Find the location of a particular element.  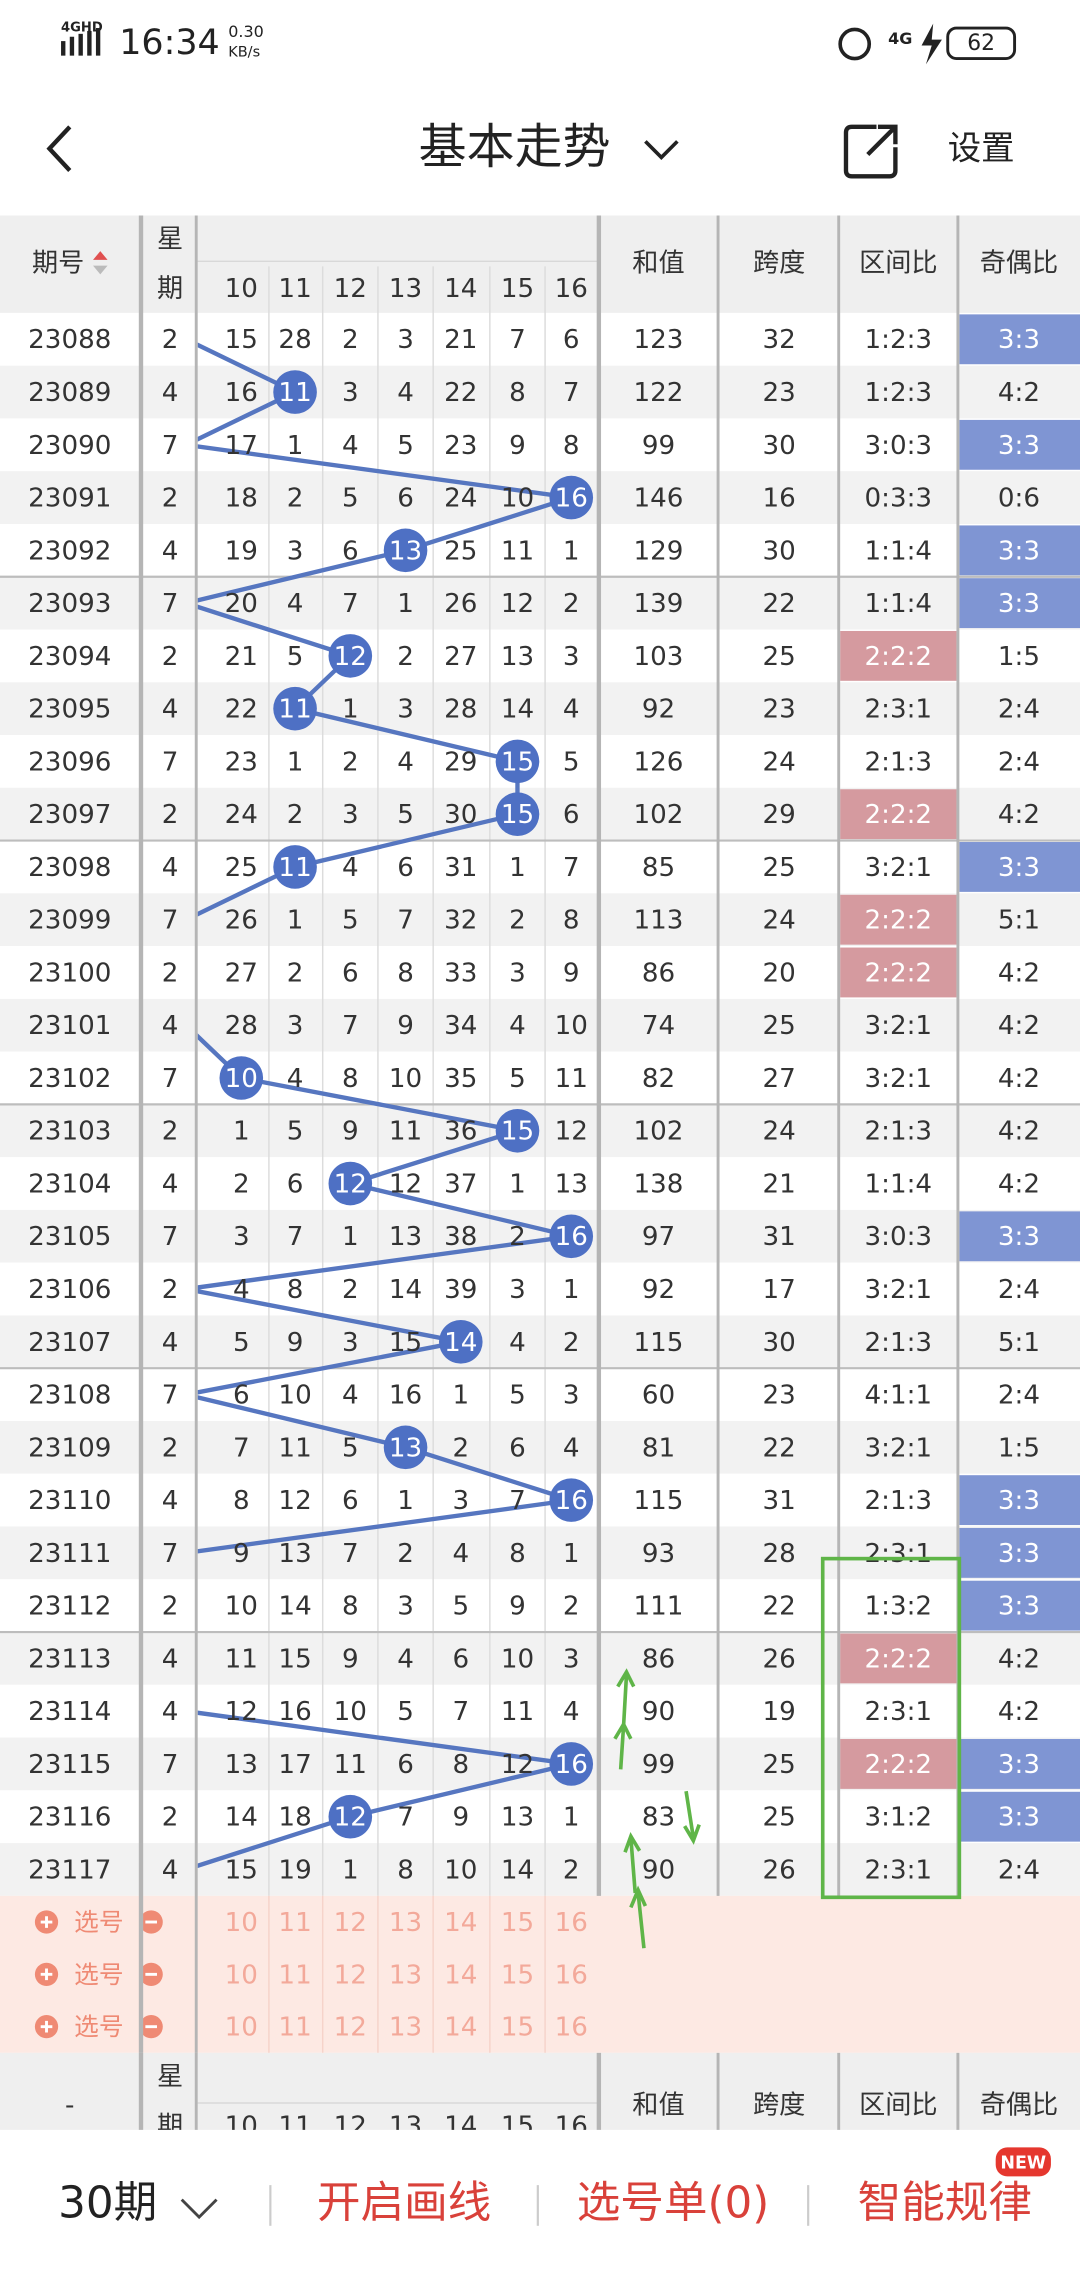

period: 23105 is located at coordinates (69, 1237).